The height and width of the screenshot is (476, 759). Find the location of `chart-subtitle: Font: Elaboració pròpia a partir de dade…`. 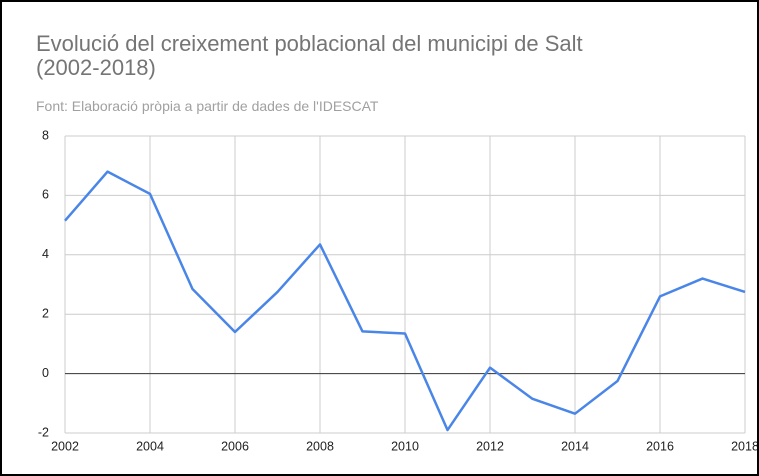

chart-subtitle: Font: Elaboració pròpia a partir de dade… is located at coordinates (207, 106).